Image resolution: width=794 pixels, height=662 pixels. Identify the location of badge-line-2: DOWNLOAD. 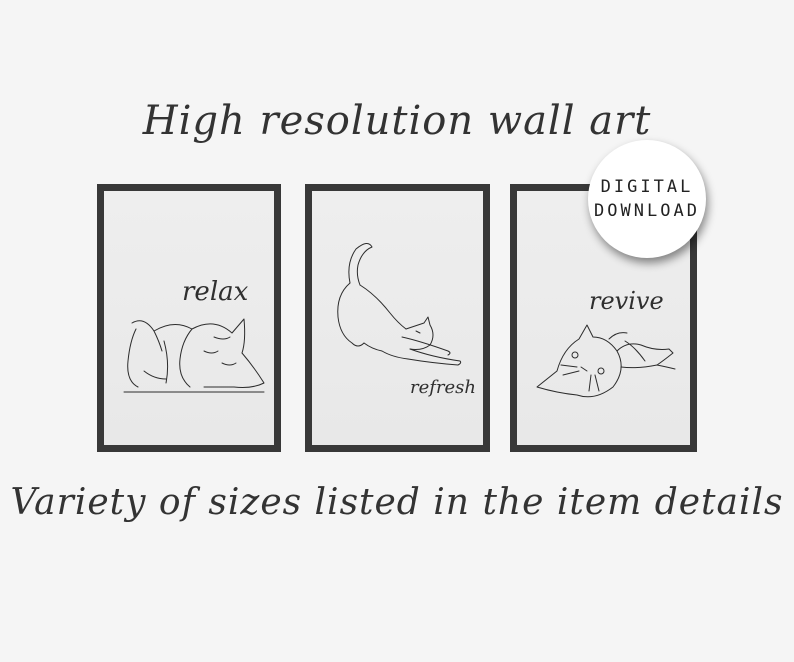
(647, 211).